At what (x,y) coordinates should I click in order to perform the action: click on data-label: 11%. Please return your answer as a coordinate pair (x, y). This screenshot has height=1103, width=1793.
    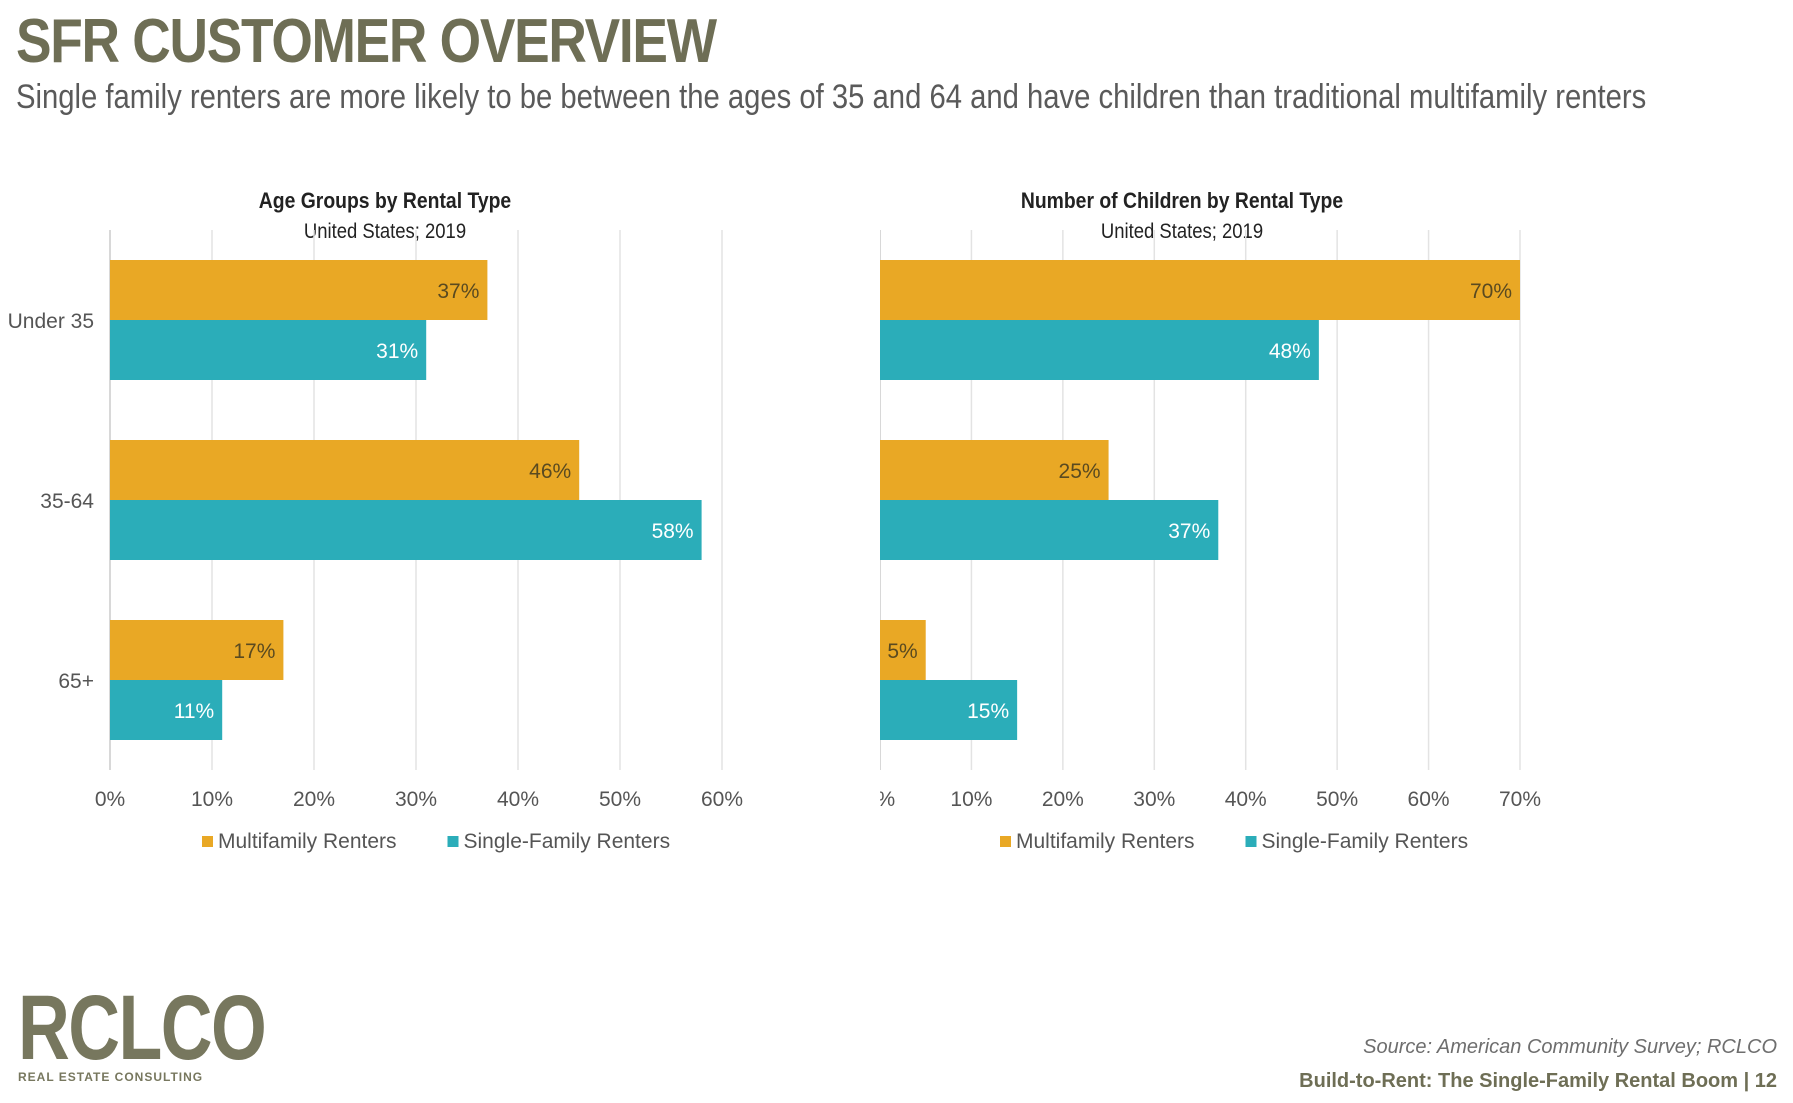
    Looking at the image, I should click on (194, 711).